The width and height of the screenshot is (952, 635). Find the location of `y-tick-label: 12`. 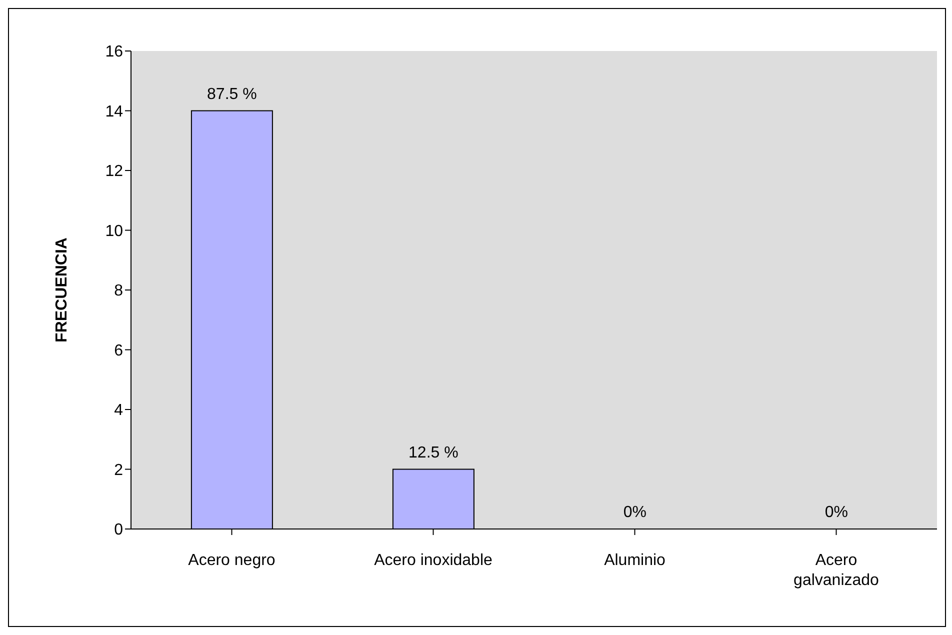

y-tick-label: 12 is located at coordinates (114, 171).